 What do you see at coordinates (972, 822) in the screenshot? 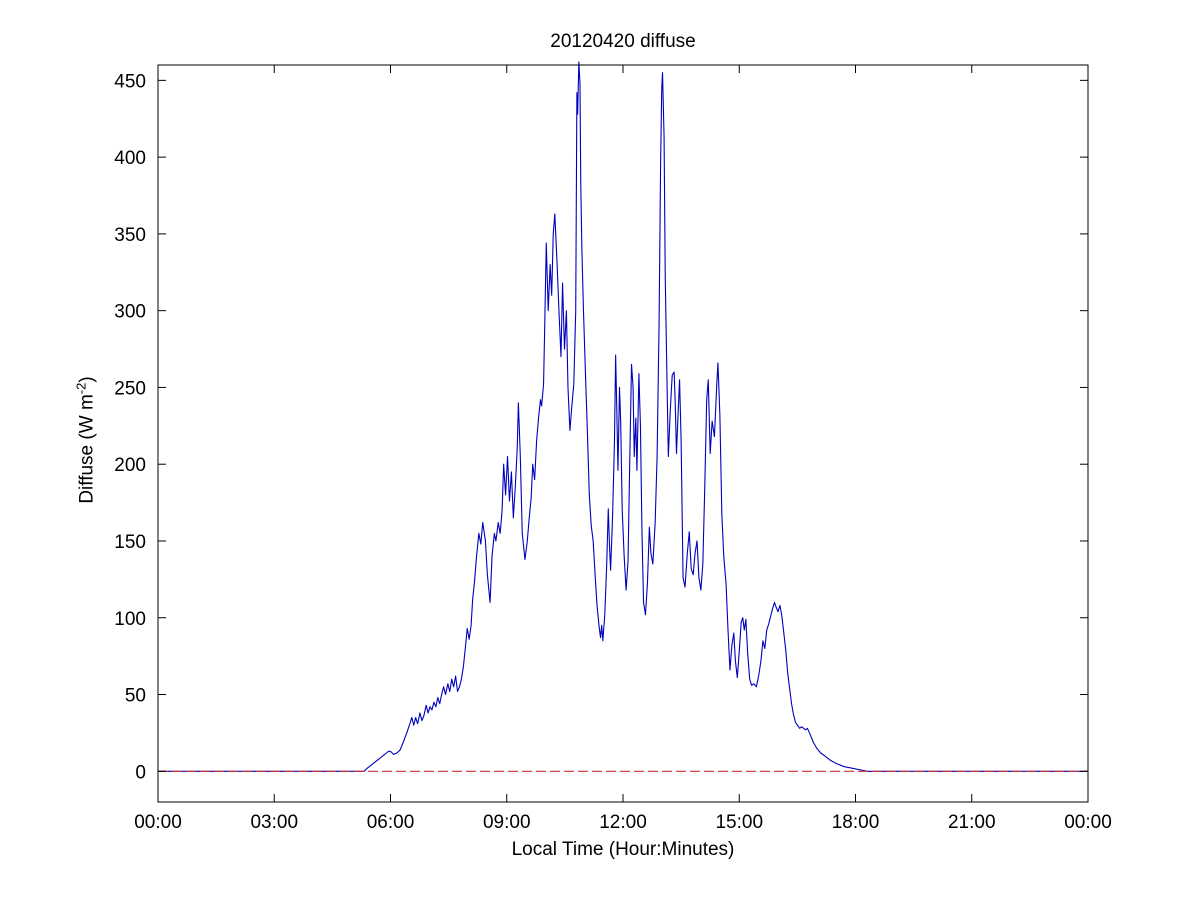
I see `x-tick-label: 21:00` at bounding box center [972, 822].